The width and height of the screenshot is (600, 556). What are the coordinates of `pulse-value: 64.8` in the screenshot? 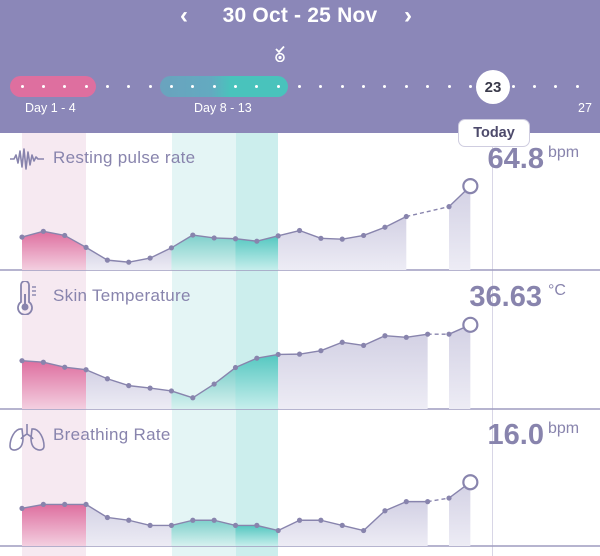 It's located at (515, 159).